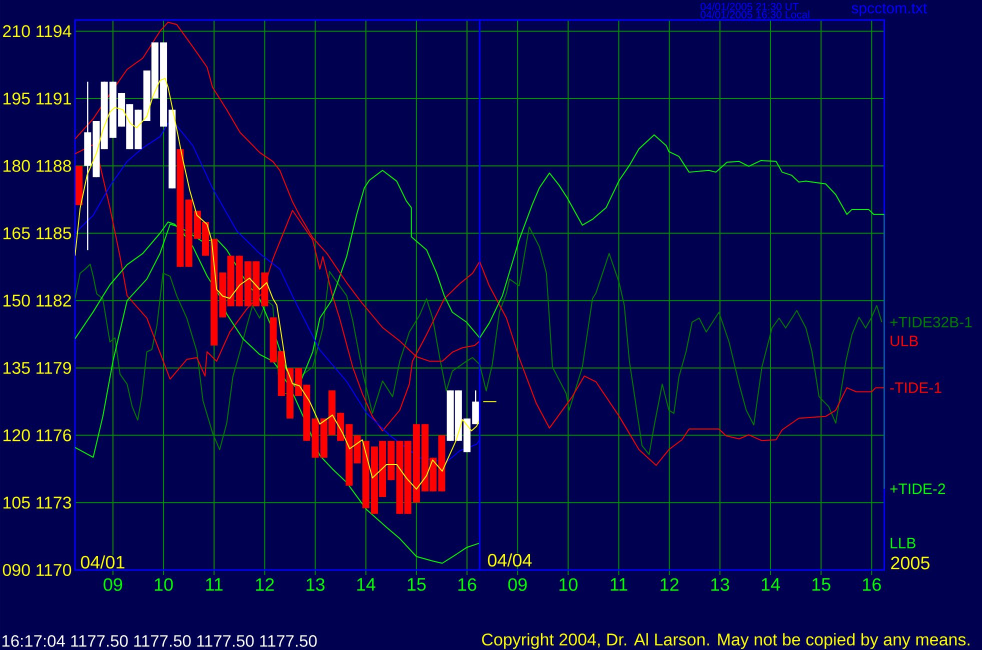 The width and height of the screenshot is (982, 650). I want to click on y2-tick-label: 195, so click(17, 98).